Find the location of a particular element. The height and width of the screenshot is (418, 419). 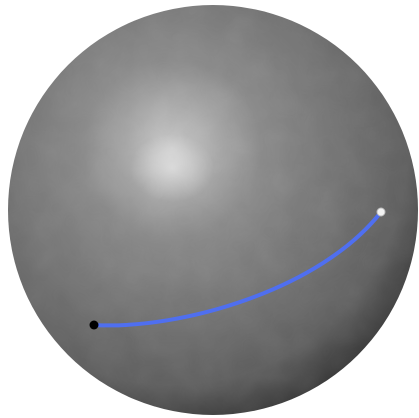

geodesic-end-point is located at coordinates (381, 212).